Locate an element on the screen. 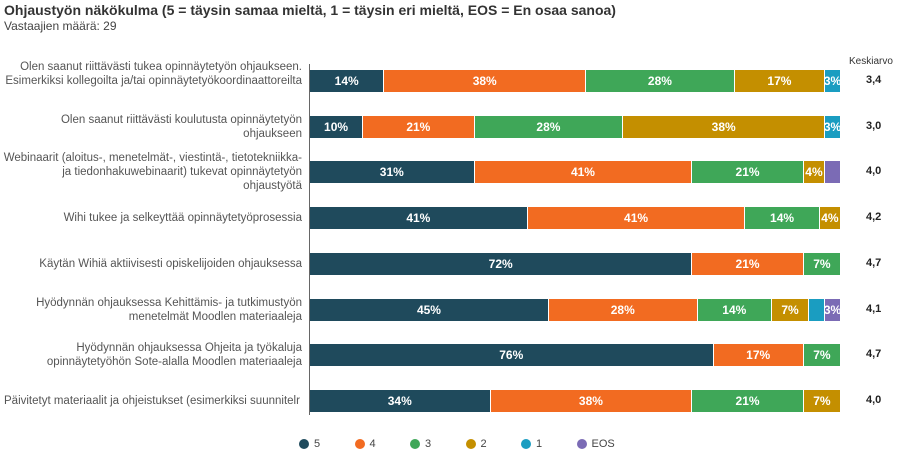 Image resolution: width=903 pixels, height=463 pixels. bar-segment-5: 72% is located at coordinates (501, 263).